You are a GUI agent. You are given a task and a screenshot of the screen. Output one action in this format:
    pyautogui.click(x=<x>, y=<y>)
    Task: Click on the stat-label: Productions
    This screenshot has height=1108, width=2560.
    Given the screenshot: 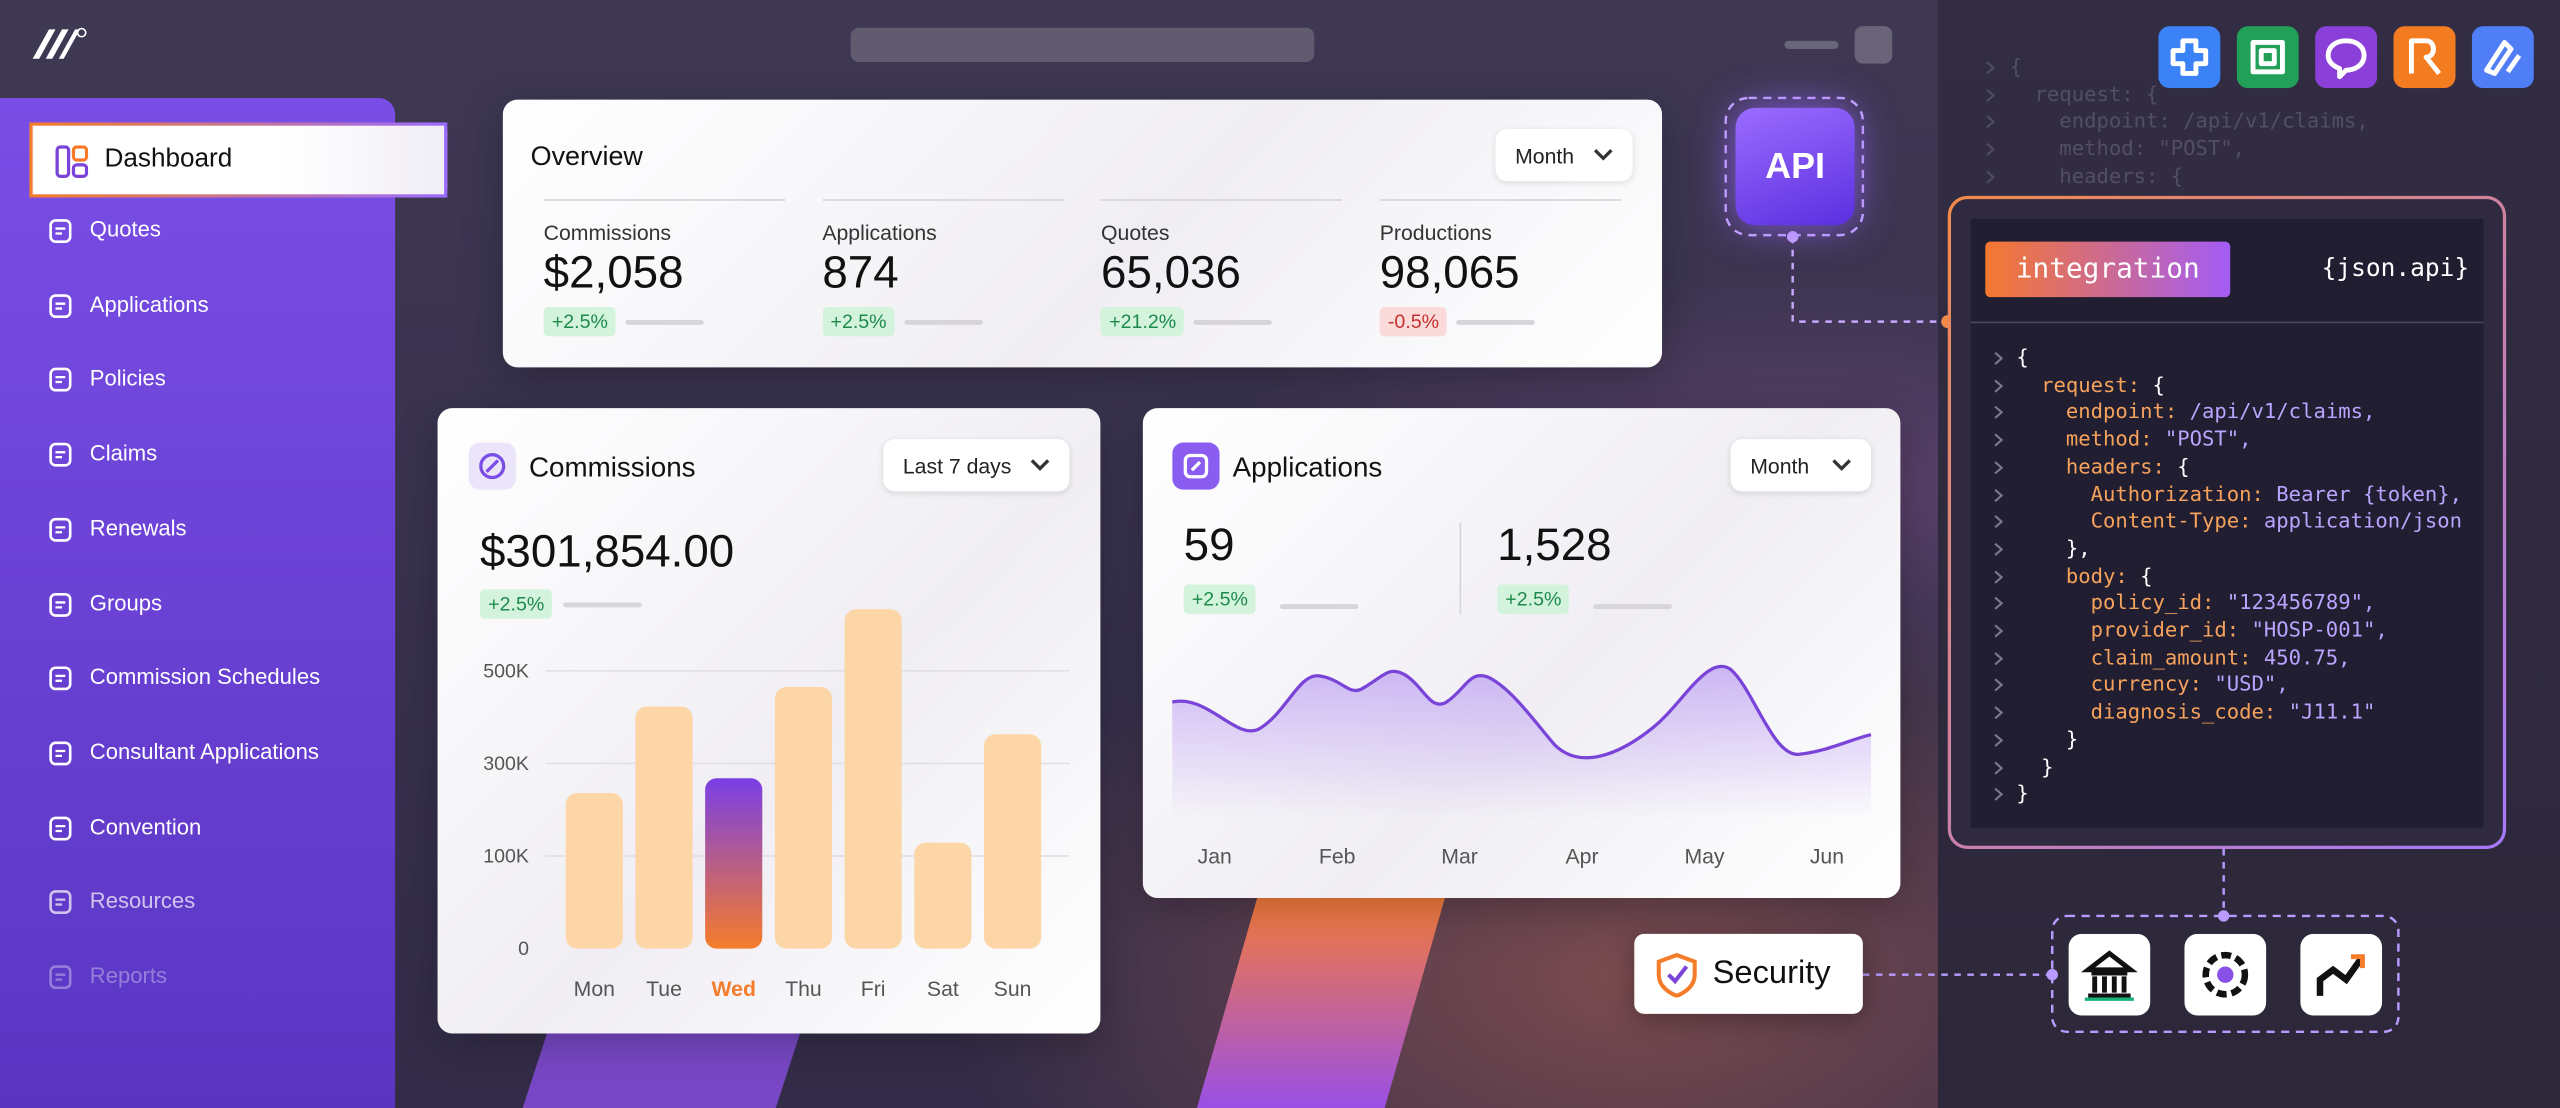 What is the action you would take?
    pyautogui.click(x=1435, y=232)
    